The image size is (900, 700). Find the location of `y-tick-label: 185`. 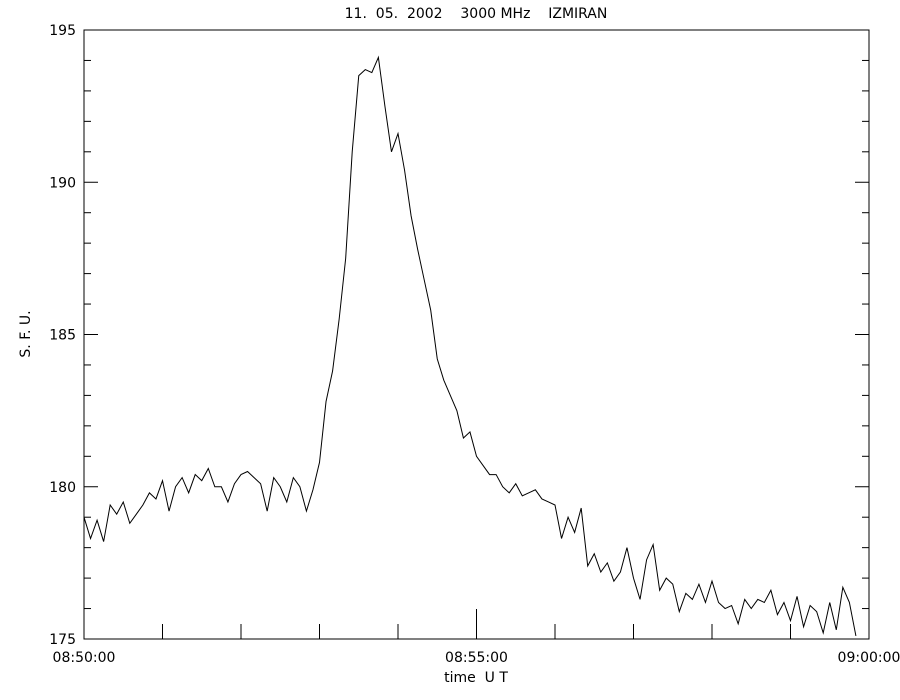

y-tick-label: 185 is located at coordinates (62, 336).